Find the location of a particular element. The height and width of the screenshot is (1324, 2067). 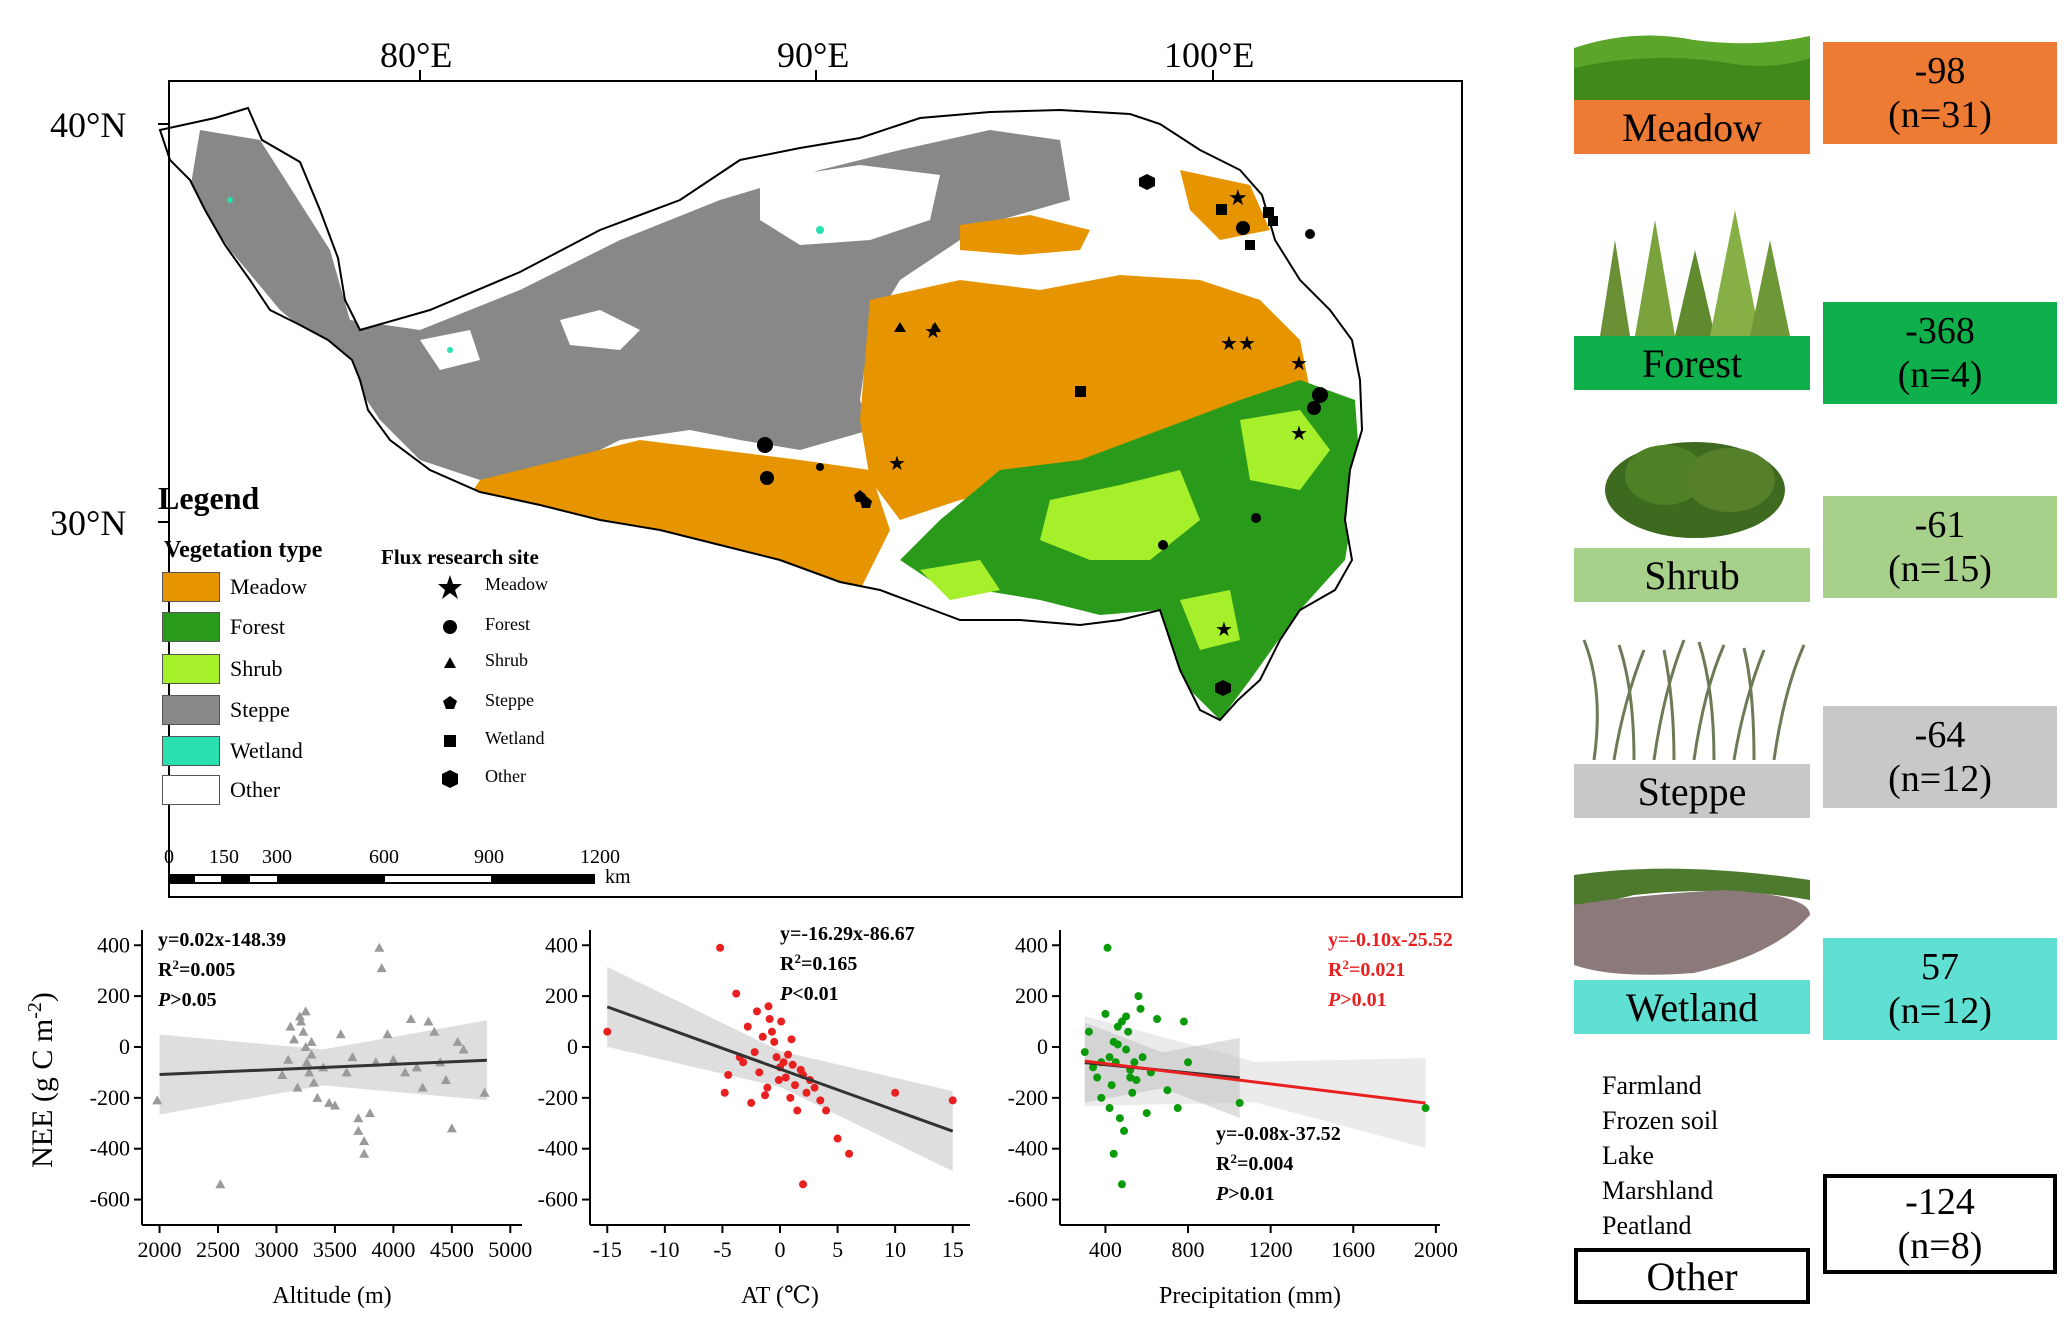

nee-mean: 57 is located at coordinates (1940, 967).